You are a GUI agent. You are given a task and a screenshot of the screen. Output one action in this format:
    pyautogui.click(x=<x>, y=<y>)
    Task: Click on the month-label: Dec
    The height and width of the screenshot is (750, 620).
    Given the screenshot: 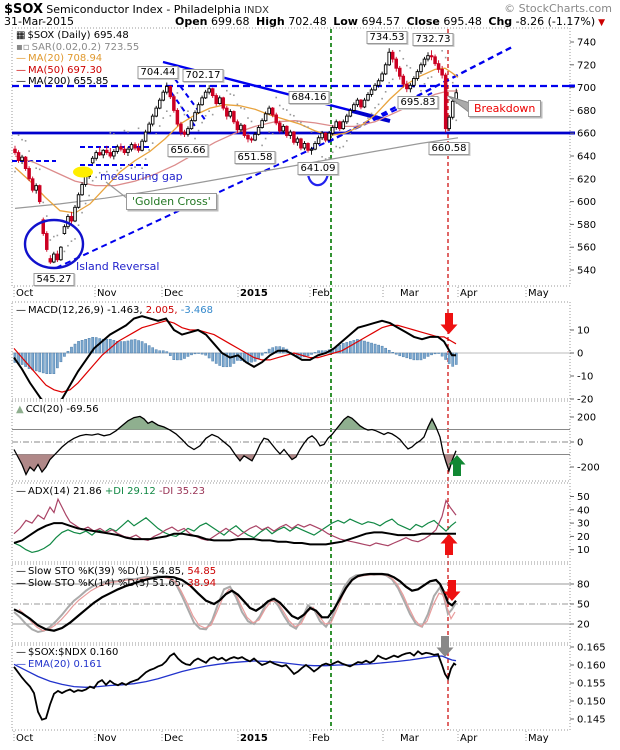 What is the action you would take?
    pyautogui.click(x=173, y=738)
    